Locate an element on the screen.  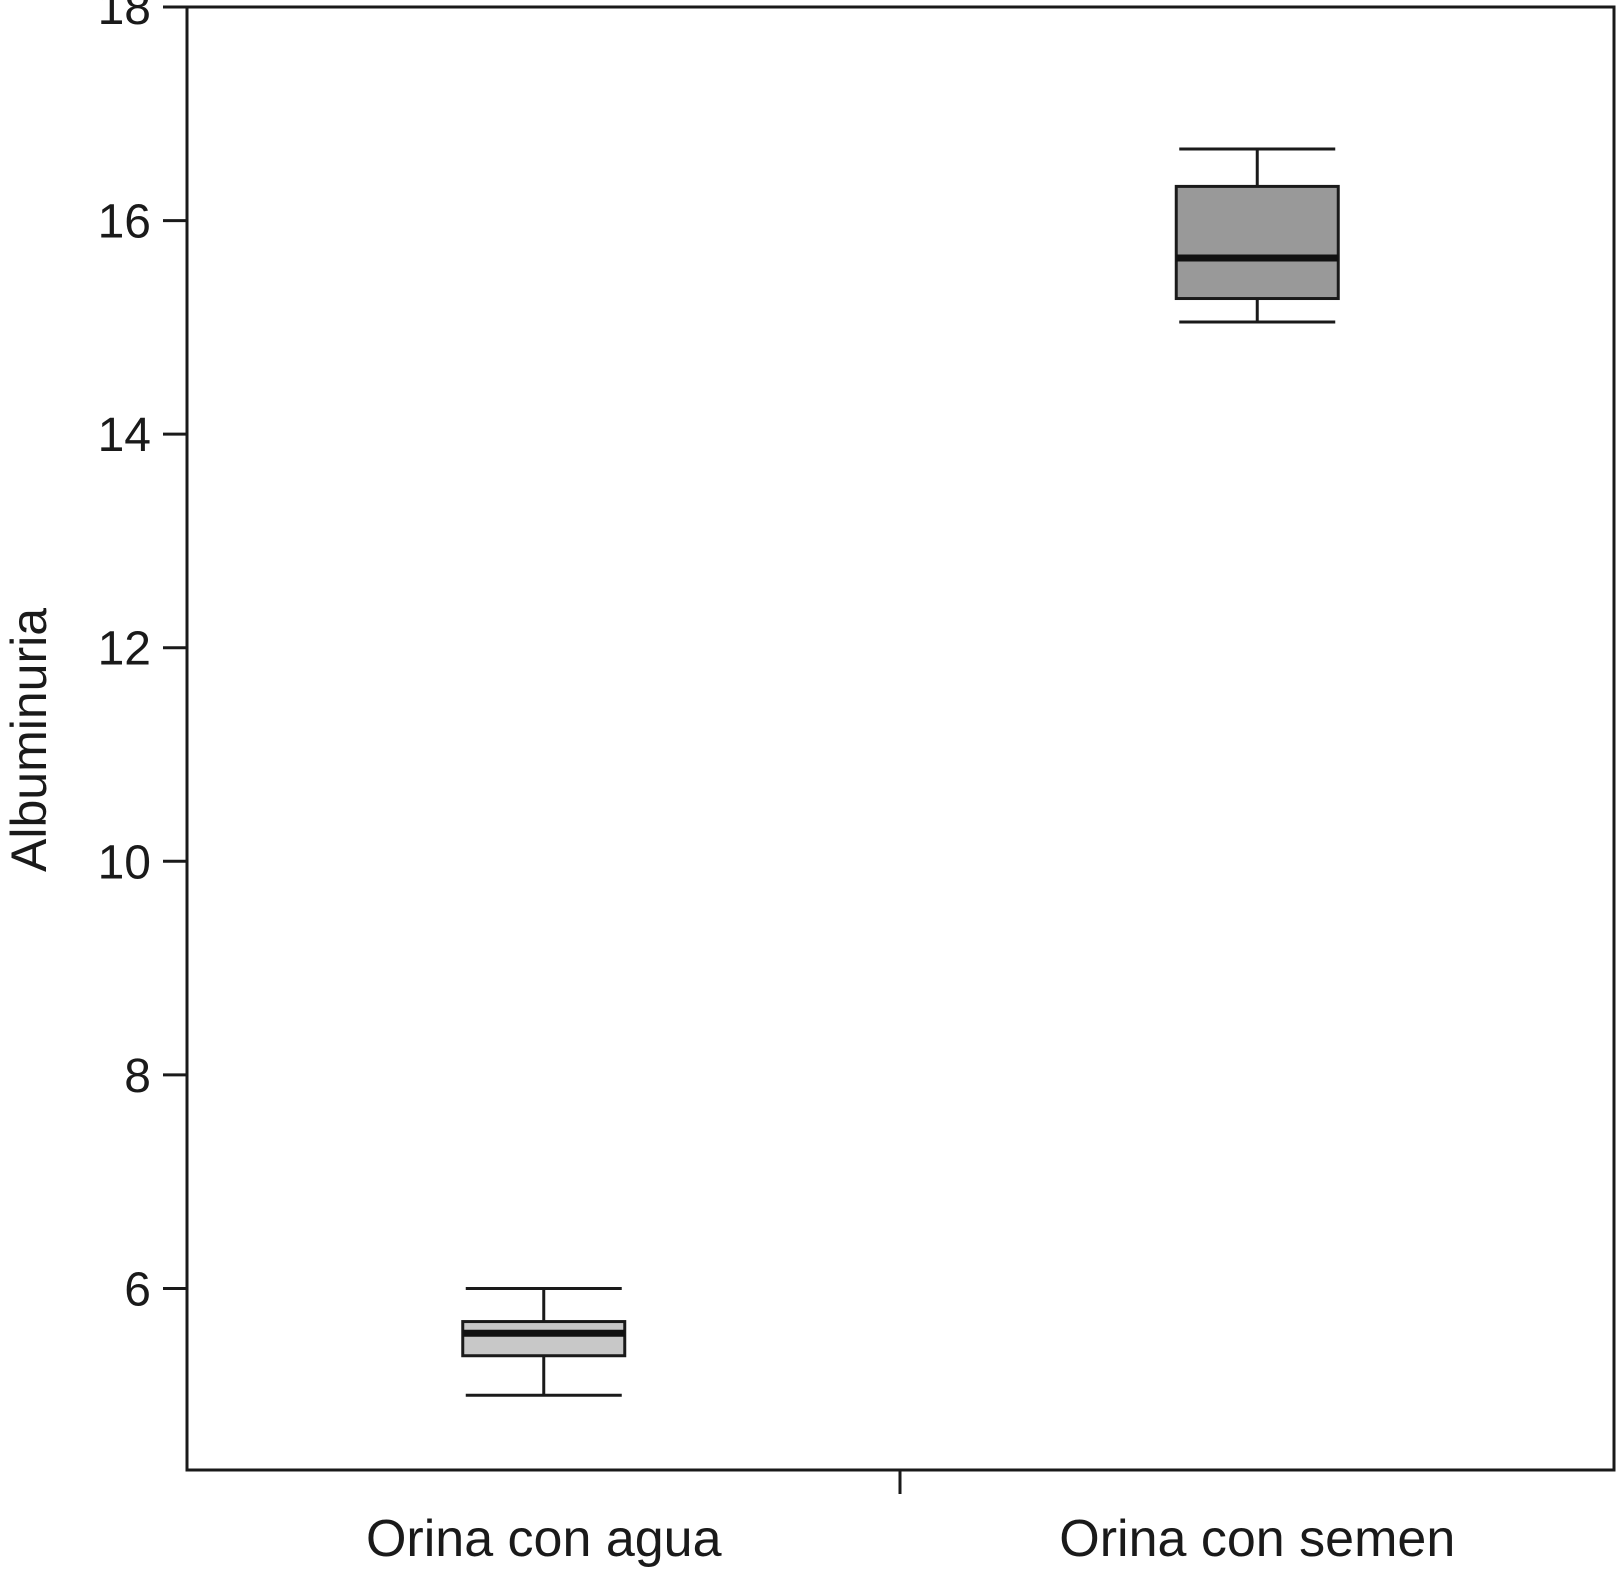
x-category-label-1: Orina con agua is located at coordinates (544, 1539).